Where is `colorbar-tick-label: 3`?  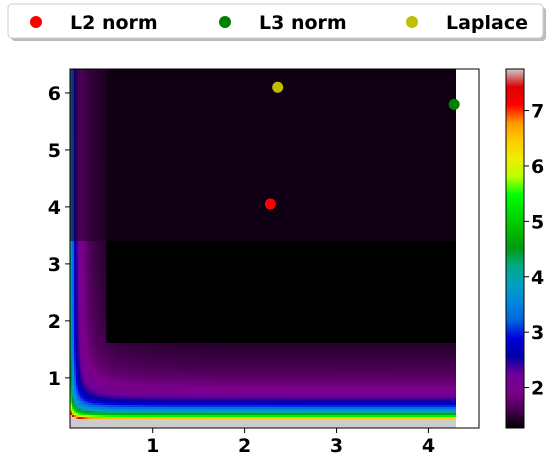
colorbar-tick-label: 3 is located at coordinates (537, 333).